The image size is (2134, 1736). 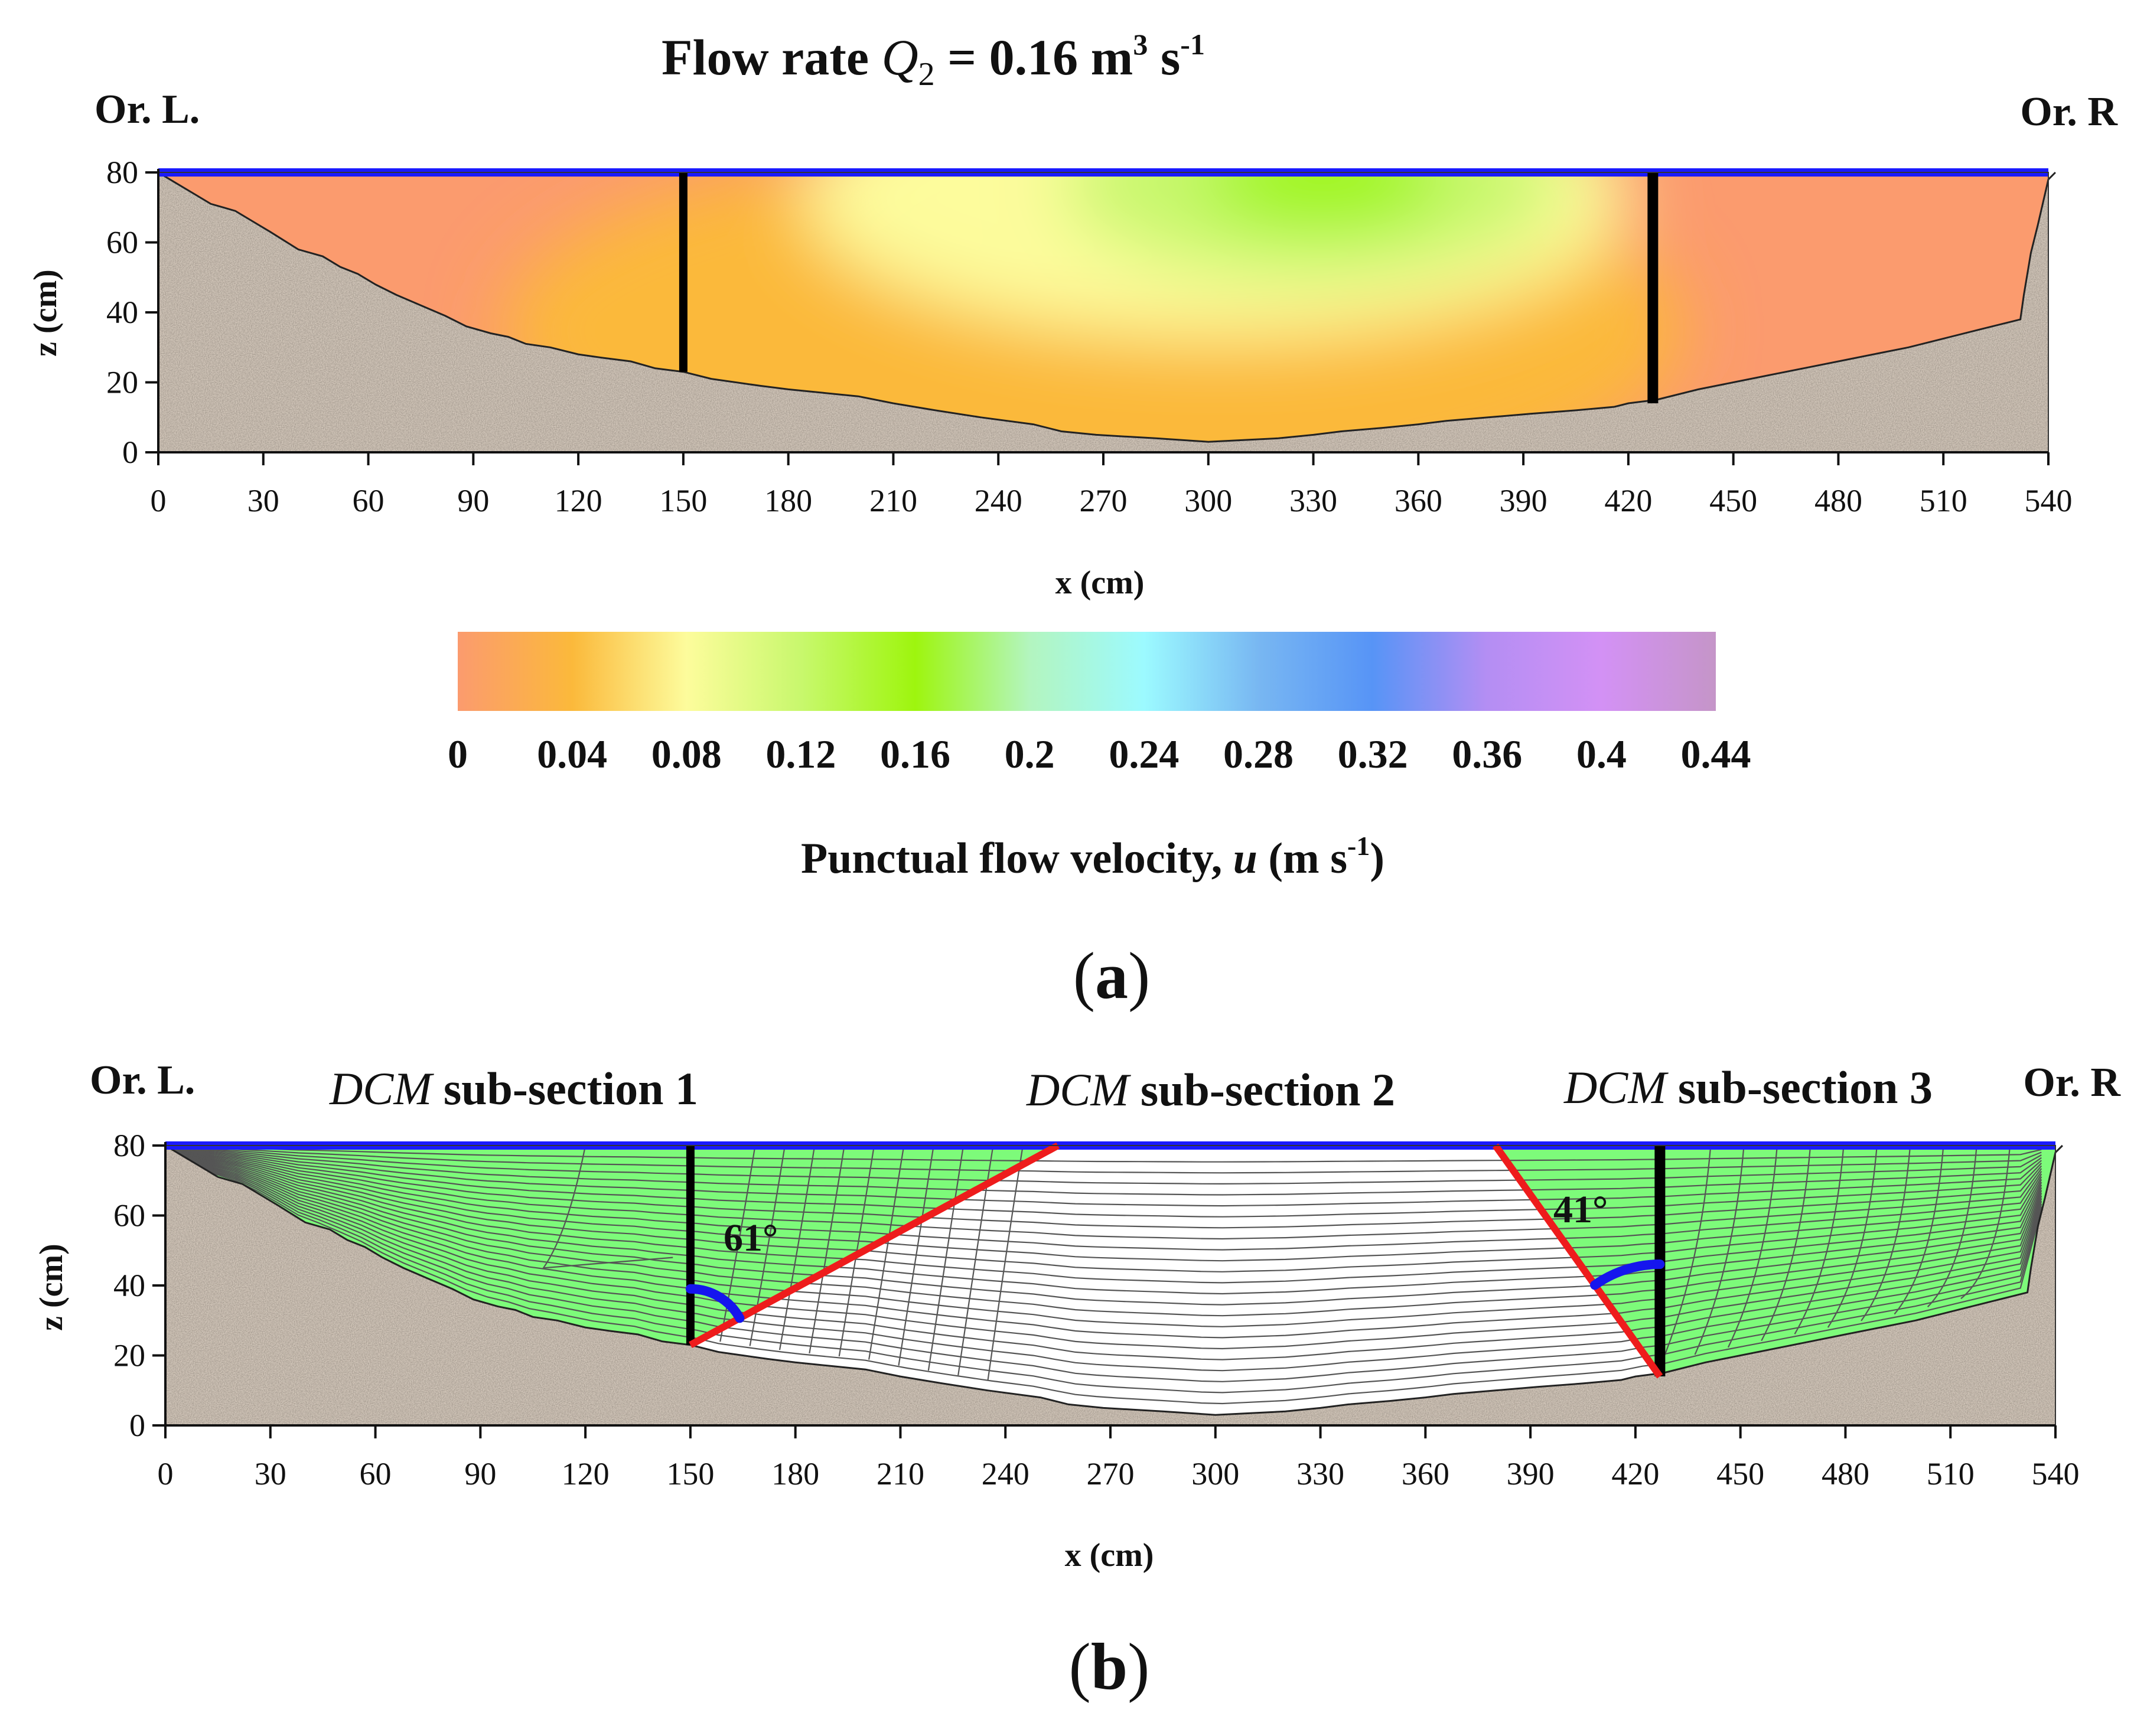 I want to click on a-x-tick-label: 450, so click(x=1733, y=500).